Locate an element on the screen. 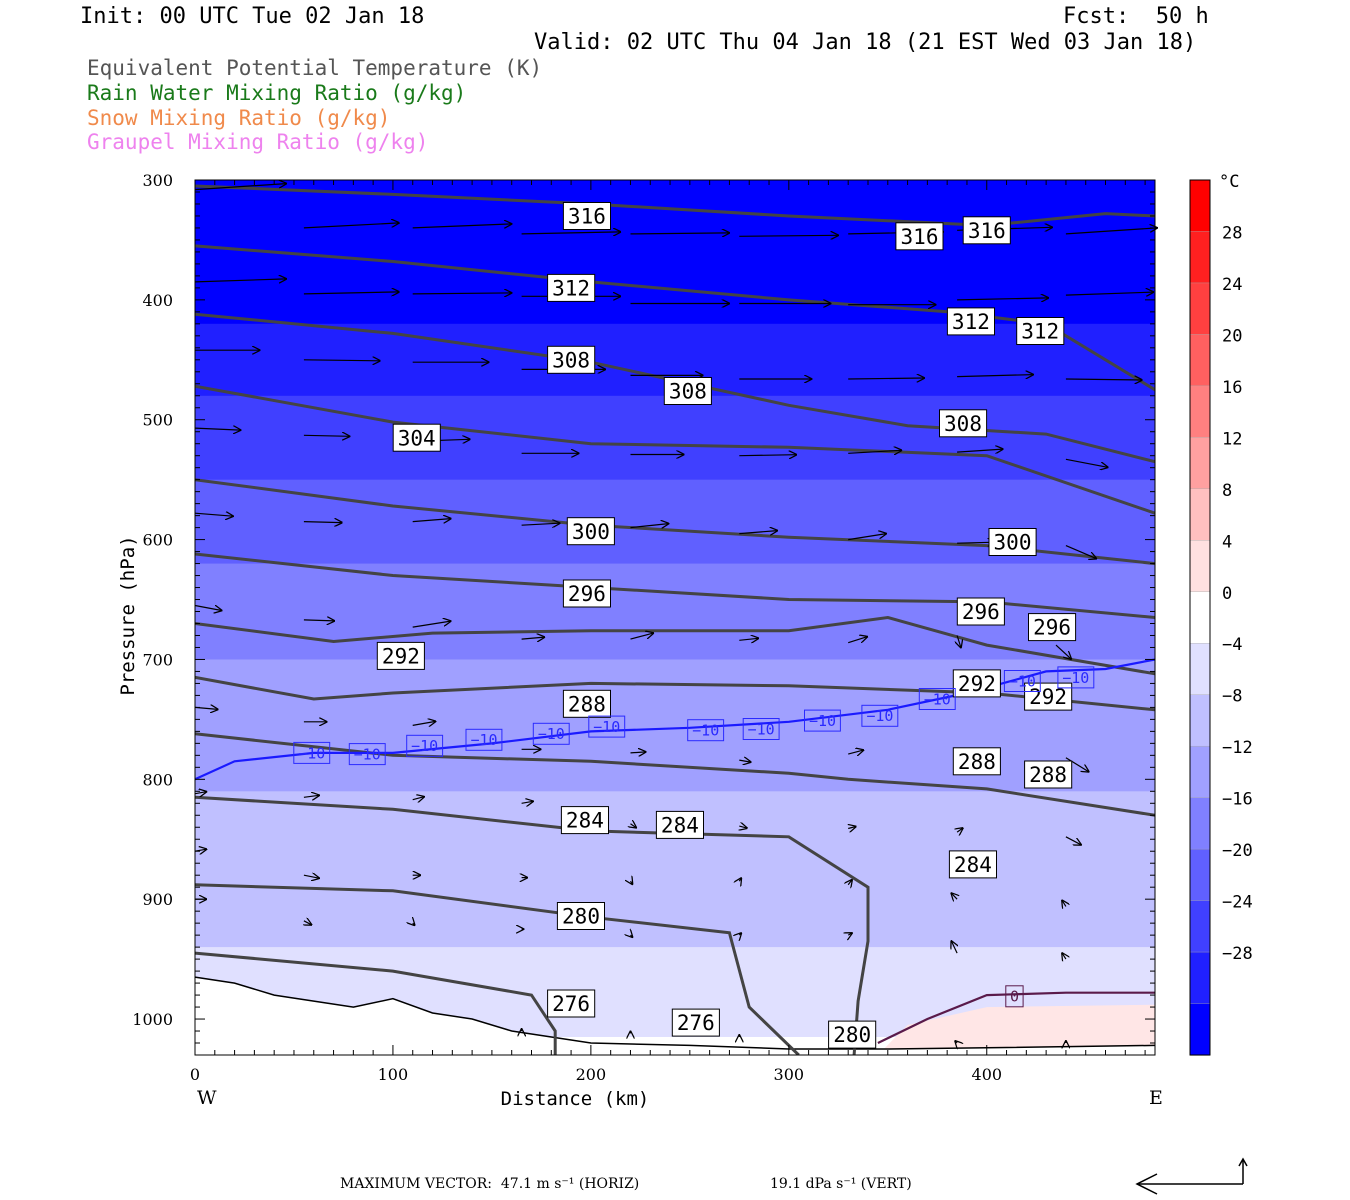 This screenshot has width=1350, height=1200. colorbar-unit: °C is located at coordinates (1229, 182).